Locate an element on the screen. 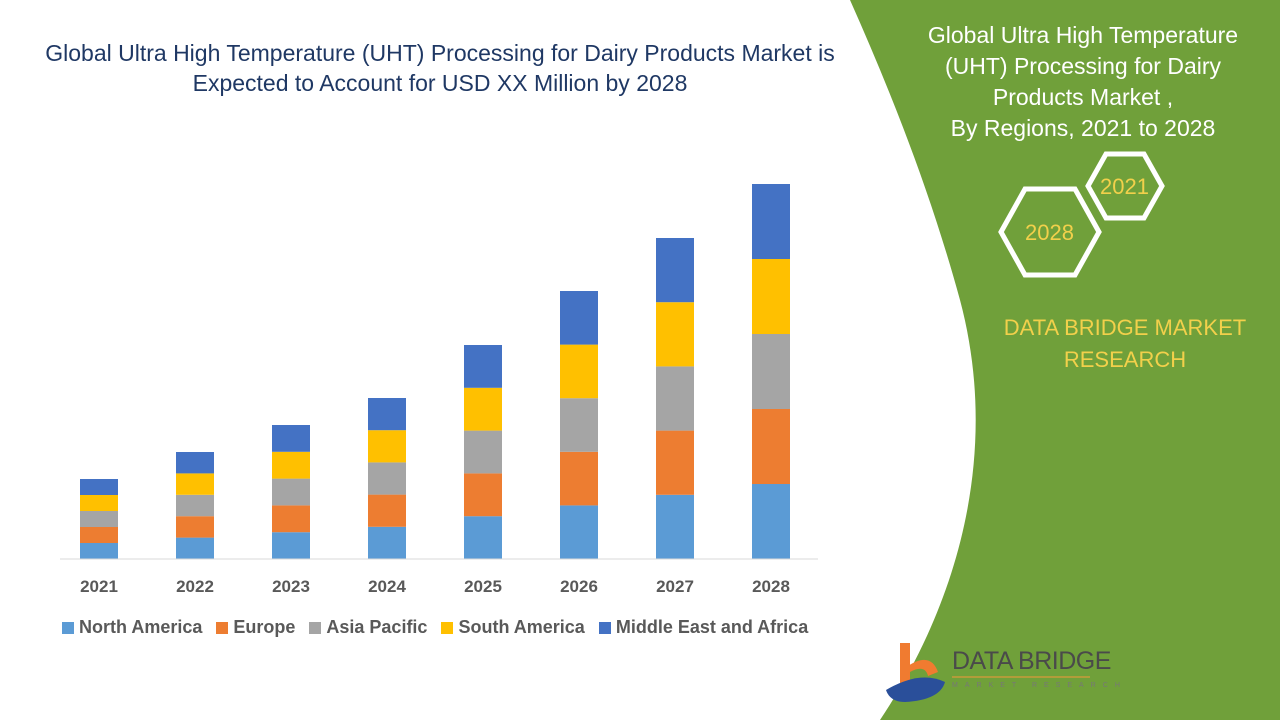 The width and height of the screenshot is (1280, 720). legend-item: South America is located at coordinates (513, 627).